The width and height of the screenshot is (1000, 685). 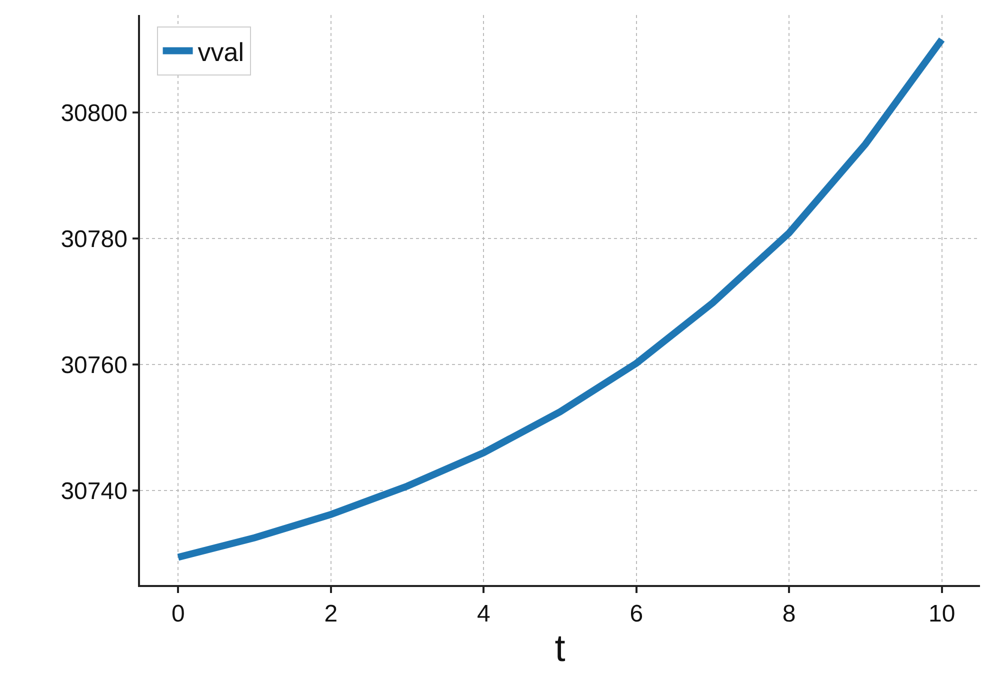 What do you see at coordinates (483, 614) in the screenshot?
I see `x-tick-label: 4` at bounding box center [483, 614].